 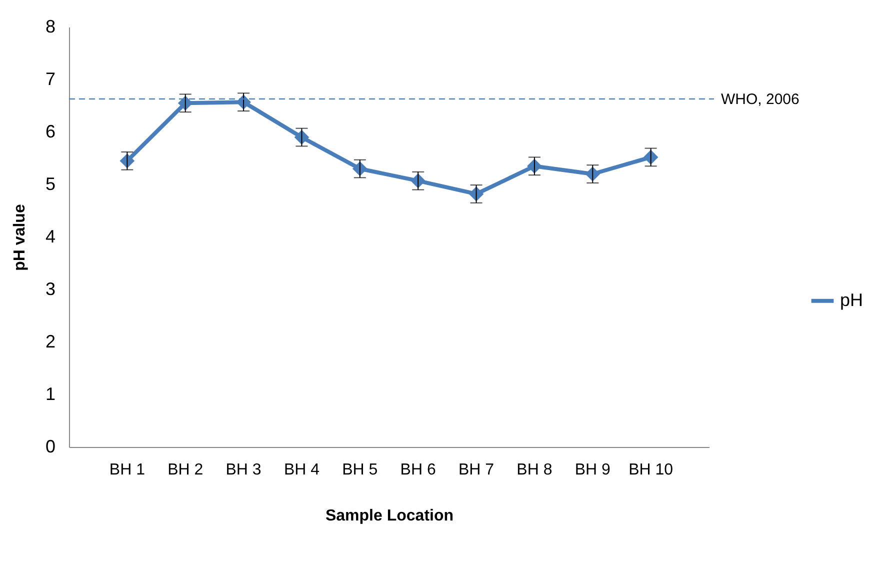 What do you see at coordinates (50, 184) in the screenshot?
I see `y-tick-label: 5` at bounding box center [50, 184].